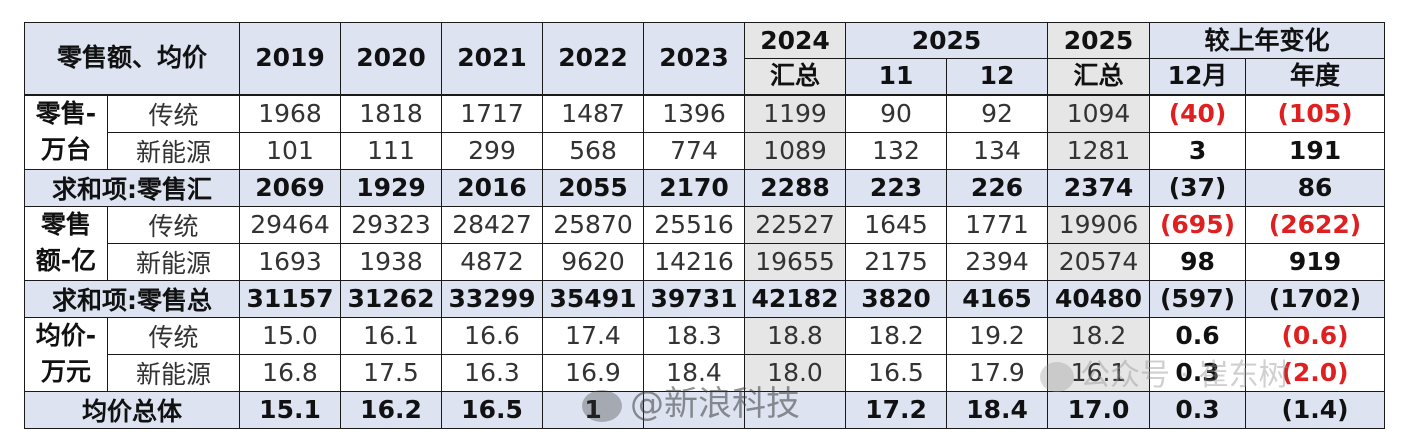 The height and width of the screenshot is (432, 1402). Describe the element at coordinates (896, 409) in the screenshot. I see `table-cell: 17.2` at that location.